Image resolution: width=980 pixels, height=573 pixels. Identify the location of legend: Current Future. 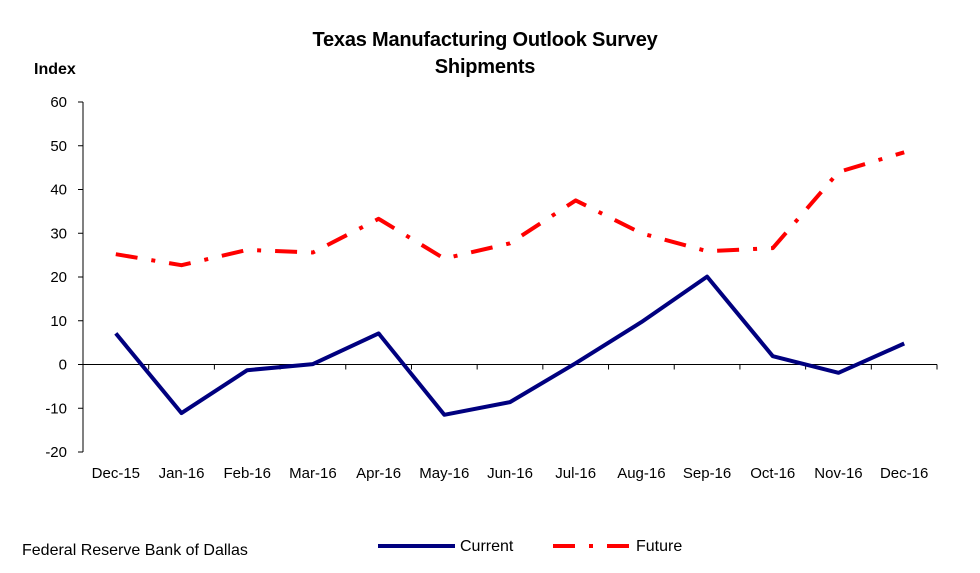
(530, 546).